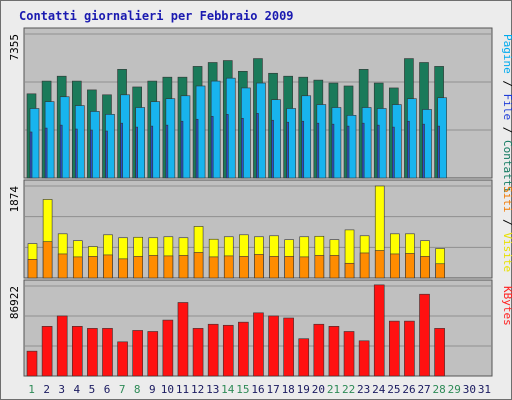 The height and width of the screenshot is (400, 512). I want to click on series-legend-label: Pagine / File / Contatti, so click(506, 113).